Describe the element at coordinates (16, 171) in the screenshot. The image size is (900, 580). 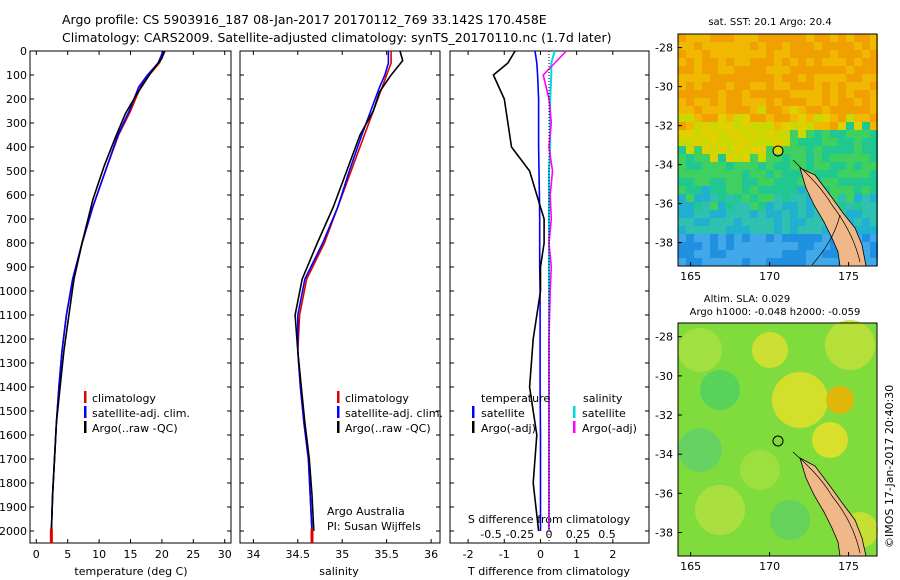
I see `depth-tick-label: 500` at that location.